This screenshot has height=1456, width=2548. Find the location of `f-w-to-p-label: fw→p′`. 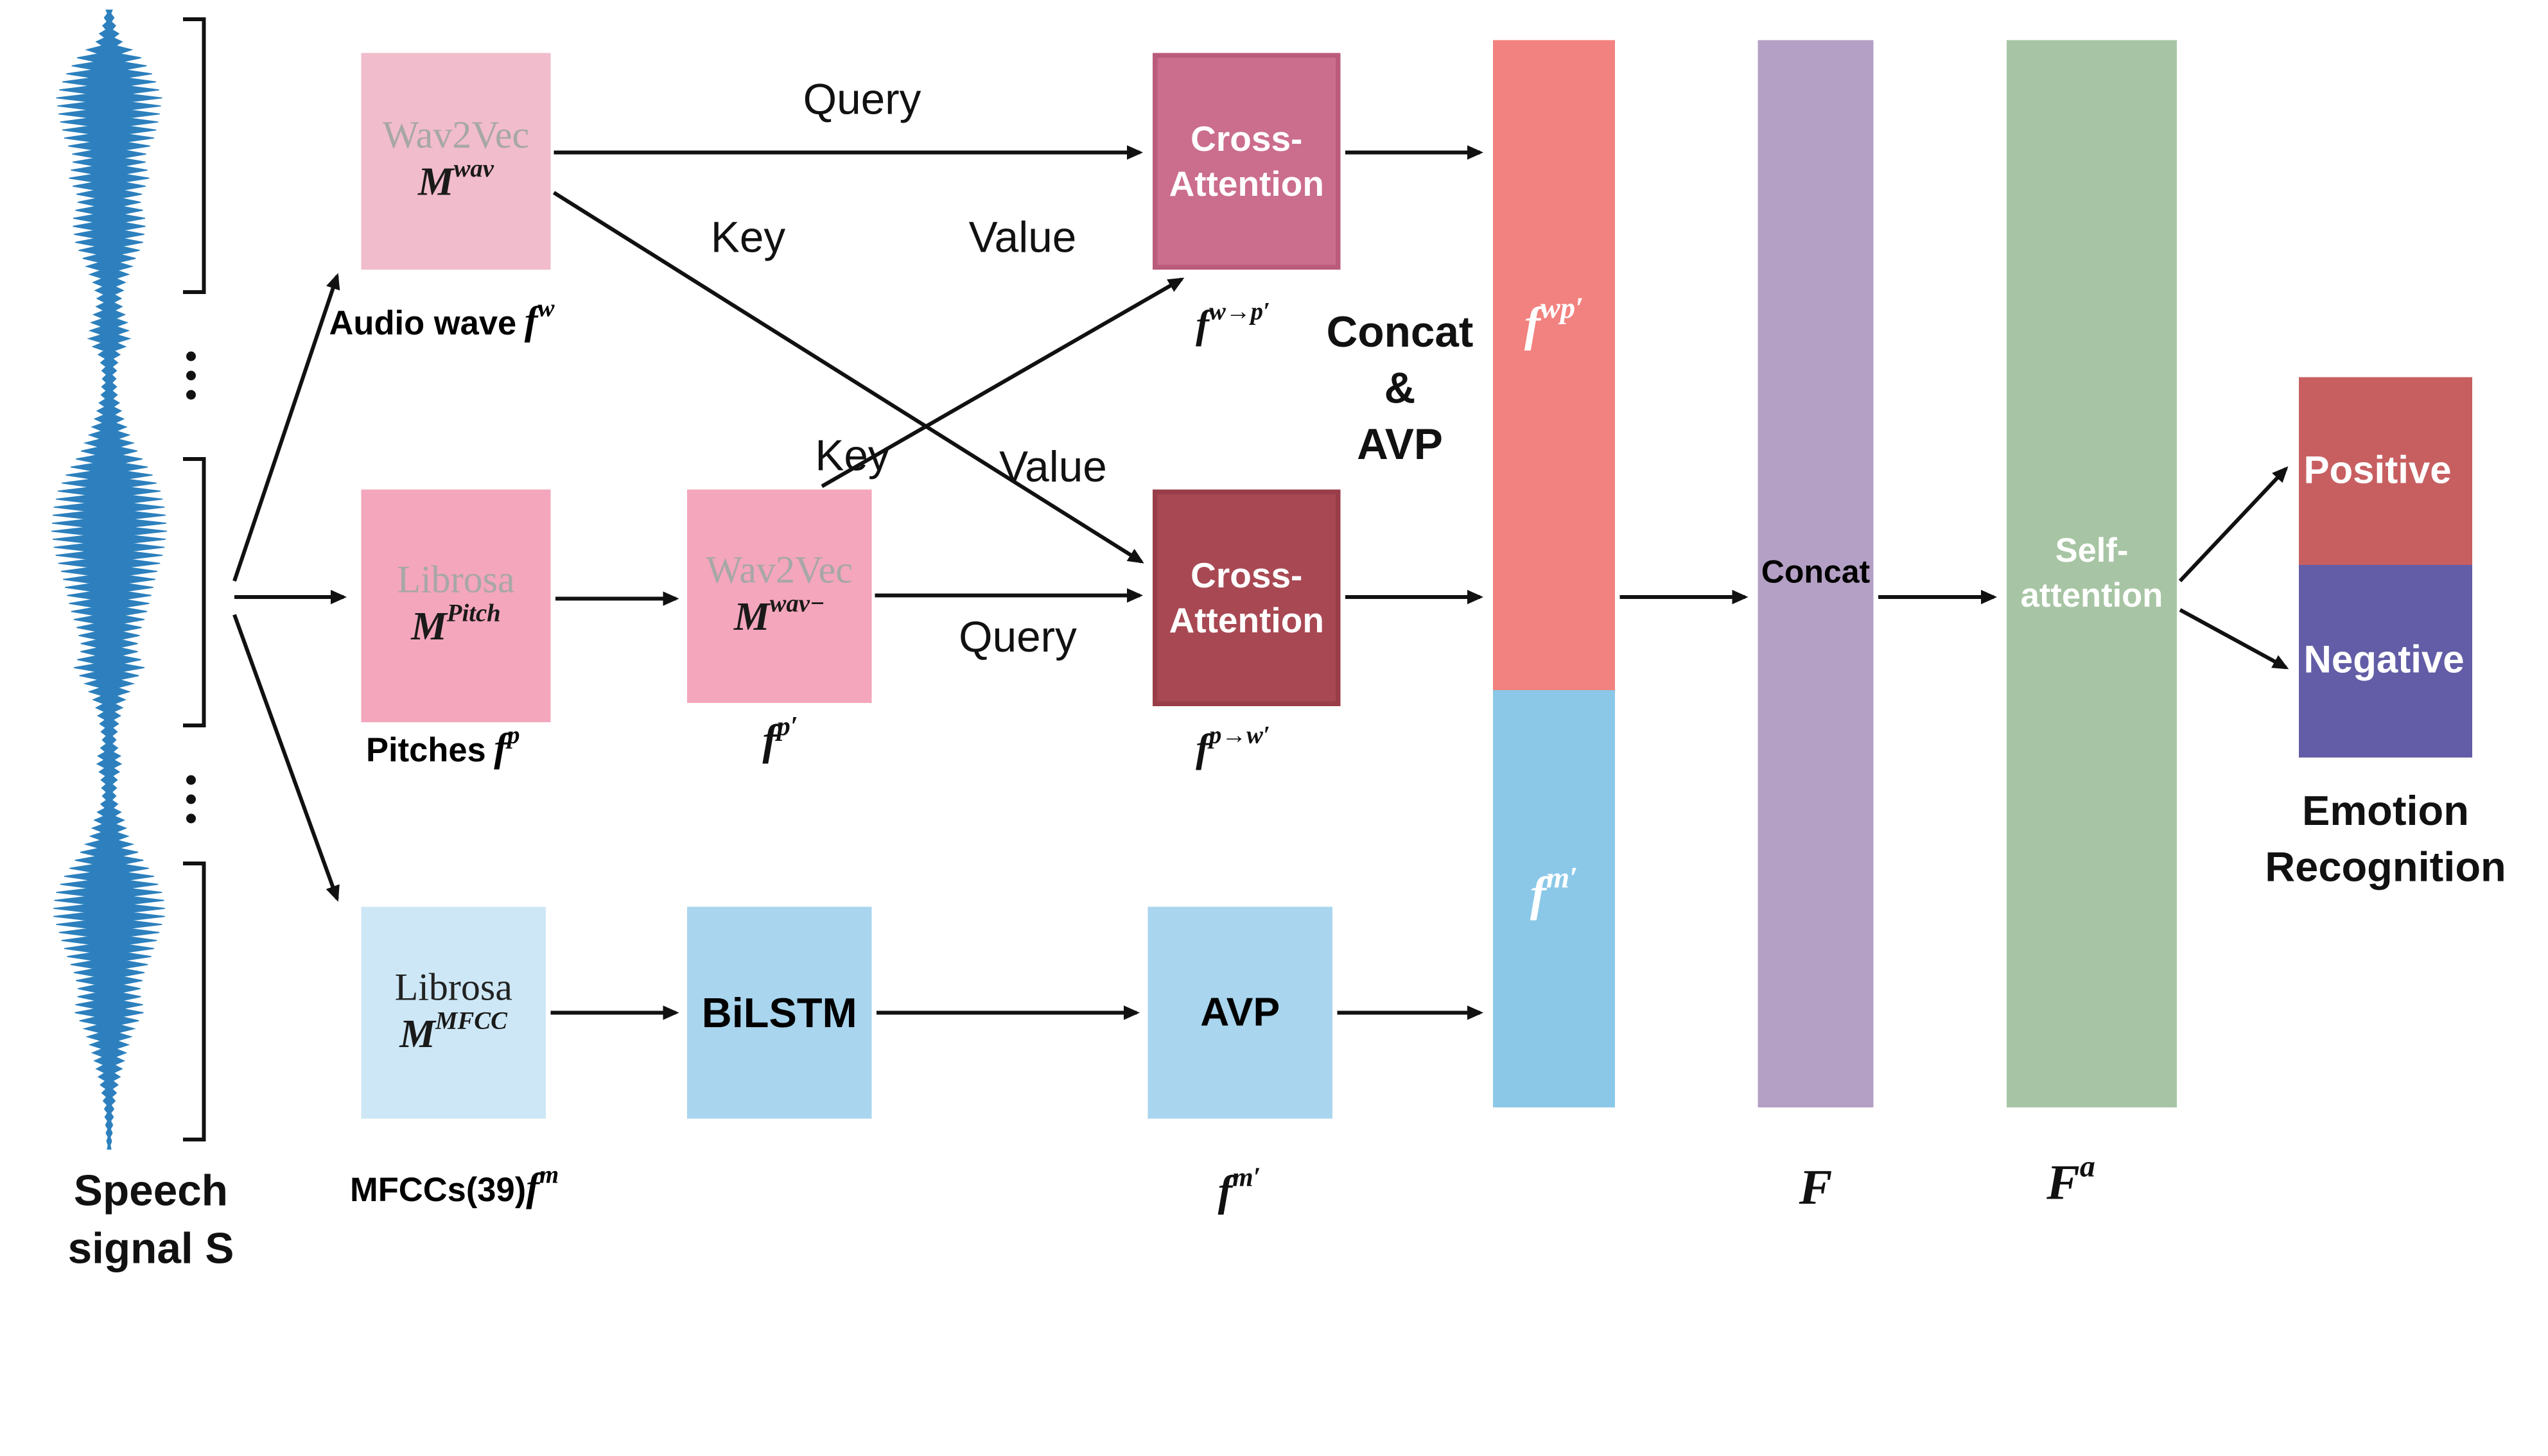

f-w-to-p-label: fw→p′ is located at coordinates (1233, 322).